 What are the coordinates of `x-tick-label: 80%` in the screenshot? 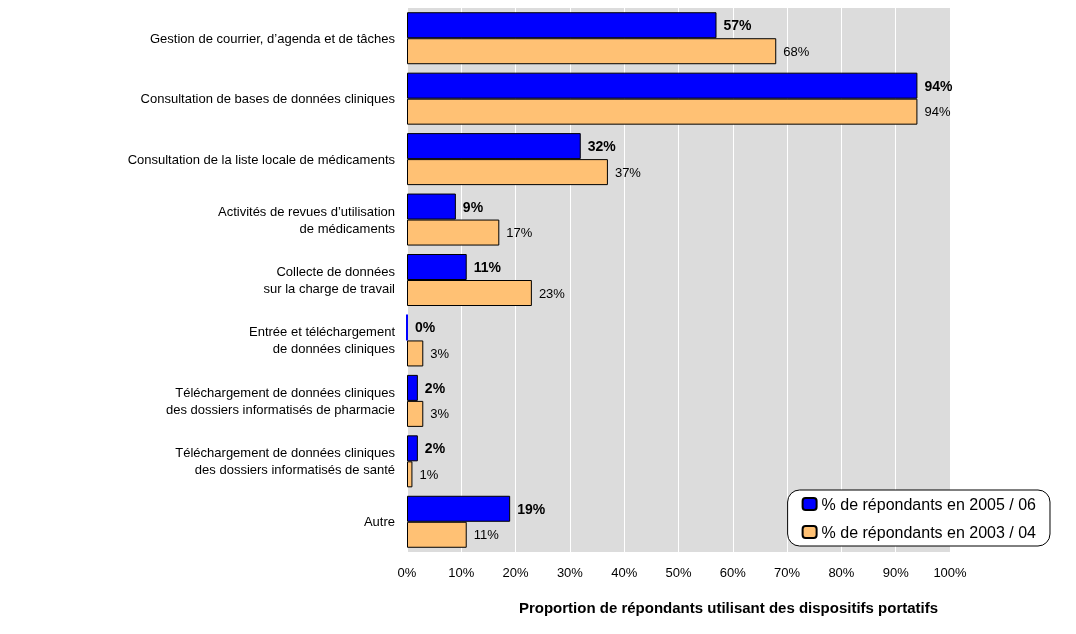 It's located at (841, 572).